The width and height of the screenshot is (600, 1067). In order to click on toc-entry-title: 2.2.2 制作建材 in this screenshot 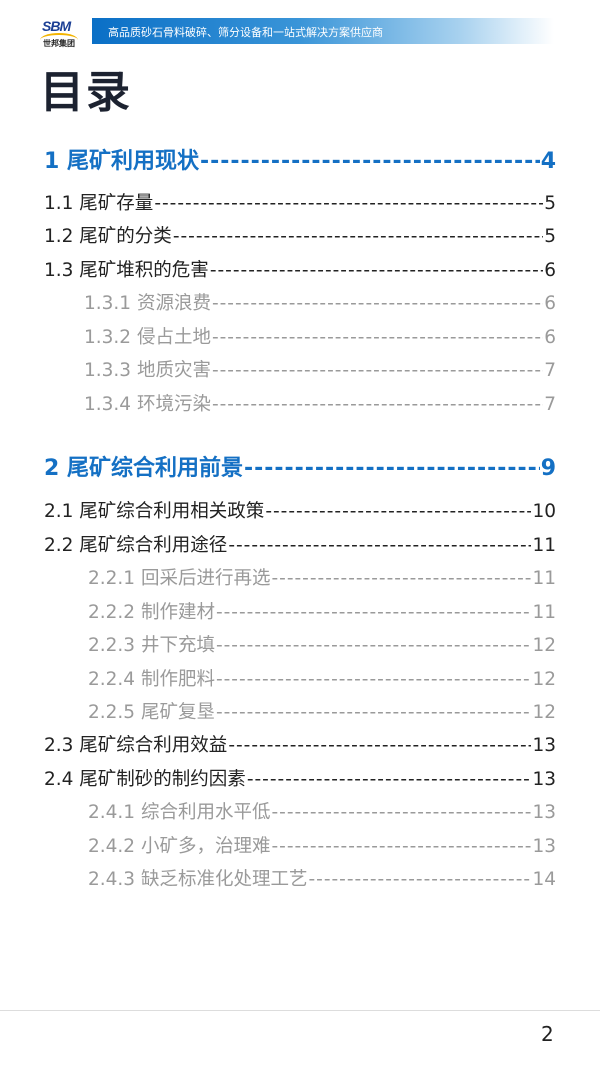, I will do `click(151, 612)`.